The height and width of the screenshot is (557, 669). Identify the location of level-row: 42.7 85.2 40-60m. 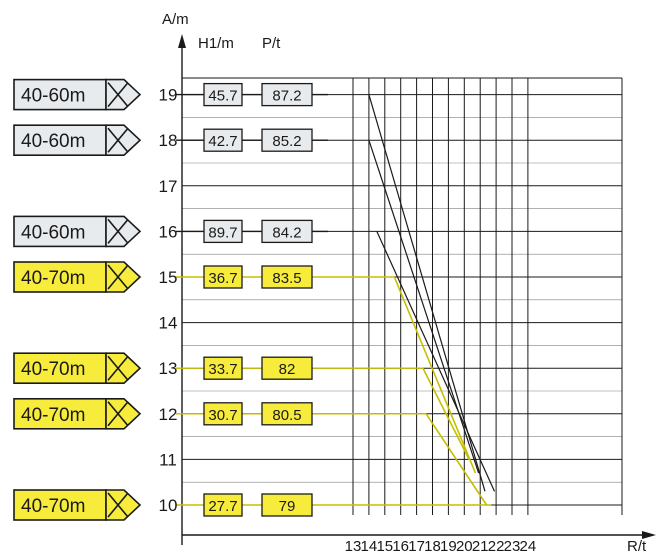
(170, 140).